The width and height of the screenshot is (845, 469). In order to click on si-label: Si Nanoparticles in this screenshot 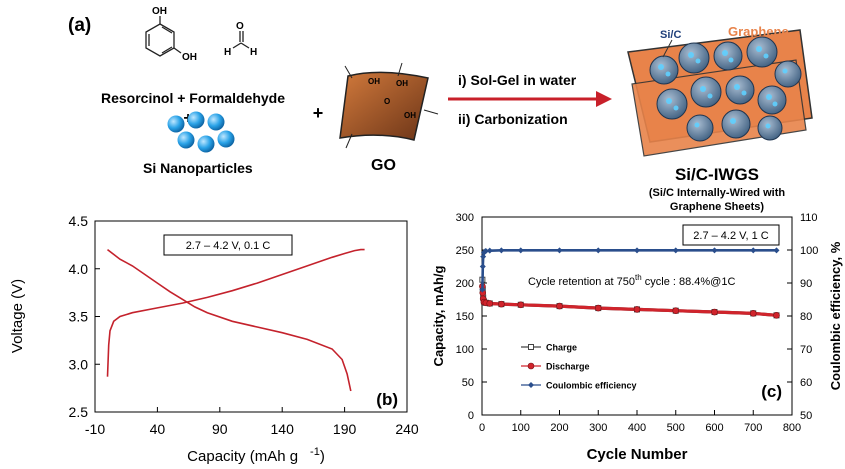, I will do `click(198, 168)`.